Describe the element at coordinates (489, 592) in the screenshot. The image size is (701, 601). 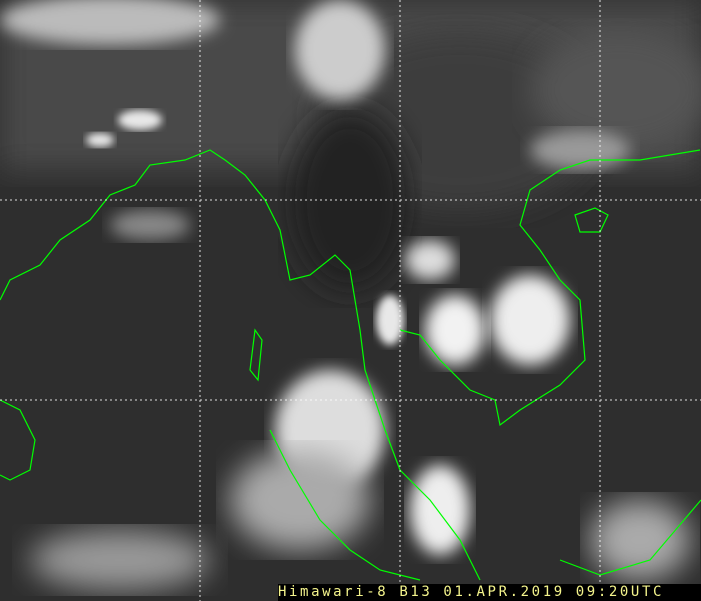
I see `image-caption: Himawari-8 B13 01.APR.2019 09:20UTC` at that location.